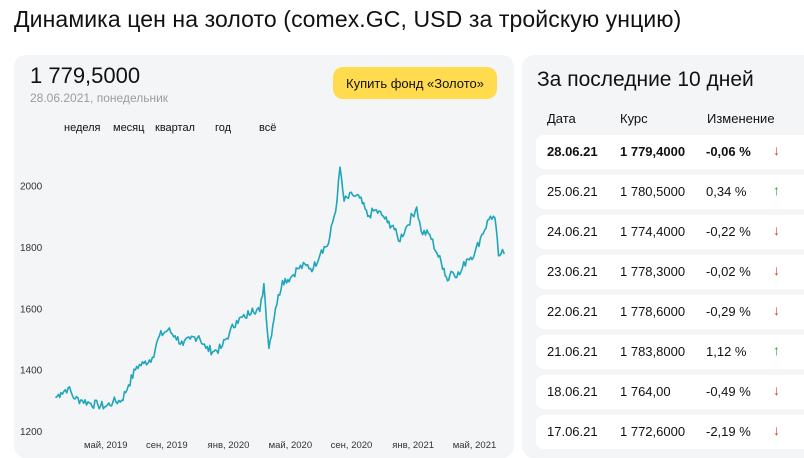 Image resolution: width=804 pixels, height=458 pixels. I want to click on row-rate: 1 778,6000, so click(653, 311).